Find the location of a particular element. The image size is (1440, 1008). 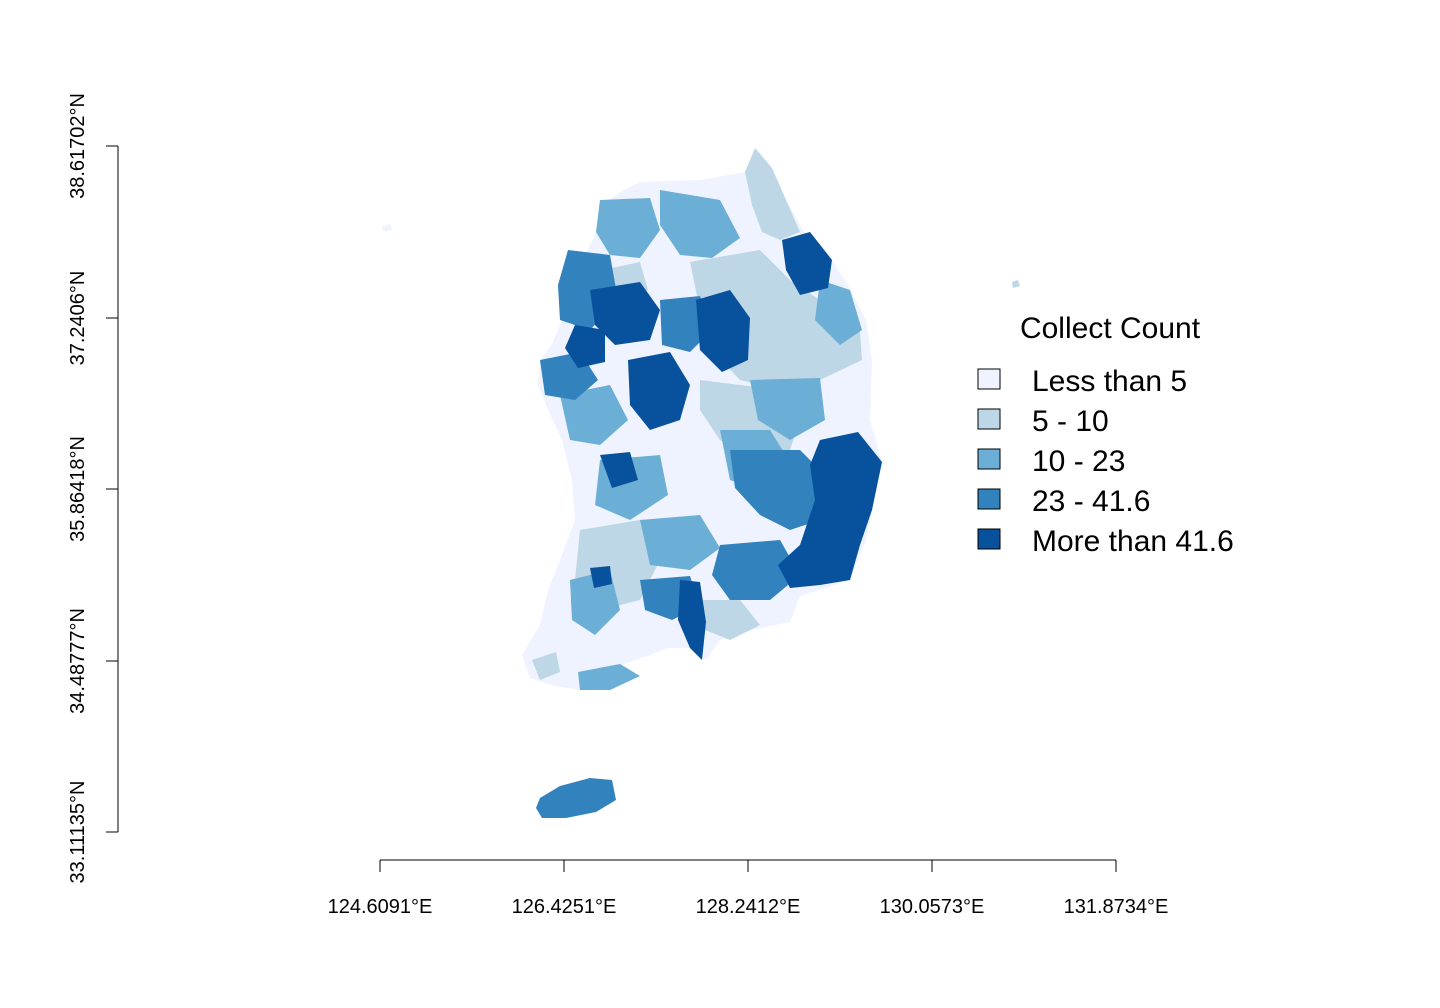

region-jeolla-south is located at coordinates (595, 602).